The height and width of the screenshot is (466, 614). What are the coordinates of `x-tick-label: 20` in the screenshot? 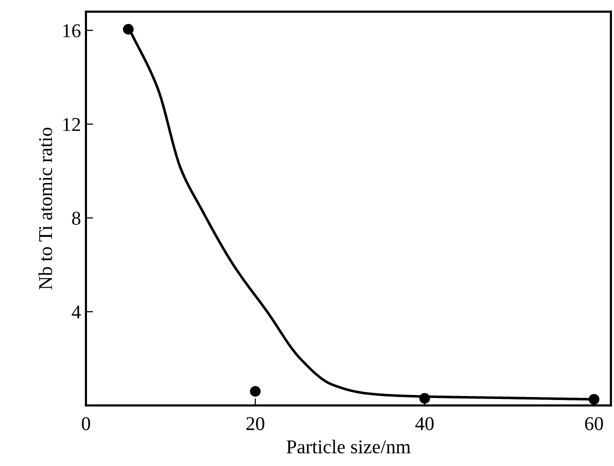 It's located at (255, 423).